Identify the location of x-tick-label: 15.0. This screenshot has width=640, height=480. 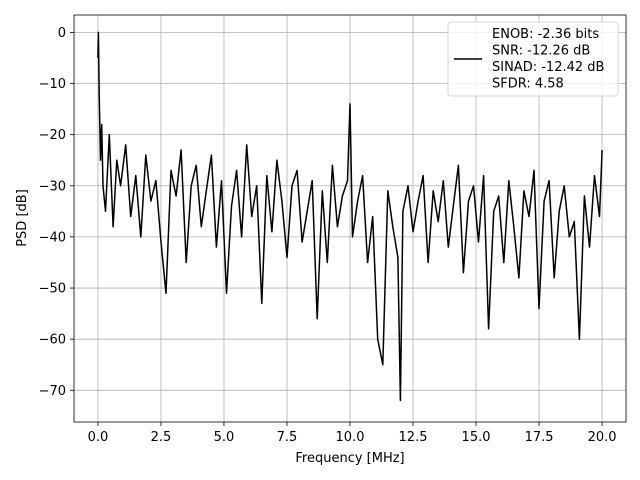
(476, 437).